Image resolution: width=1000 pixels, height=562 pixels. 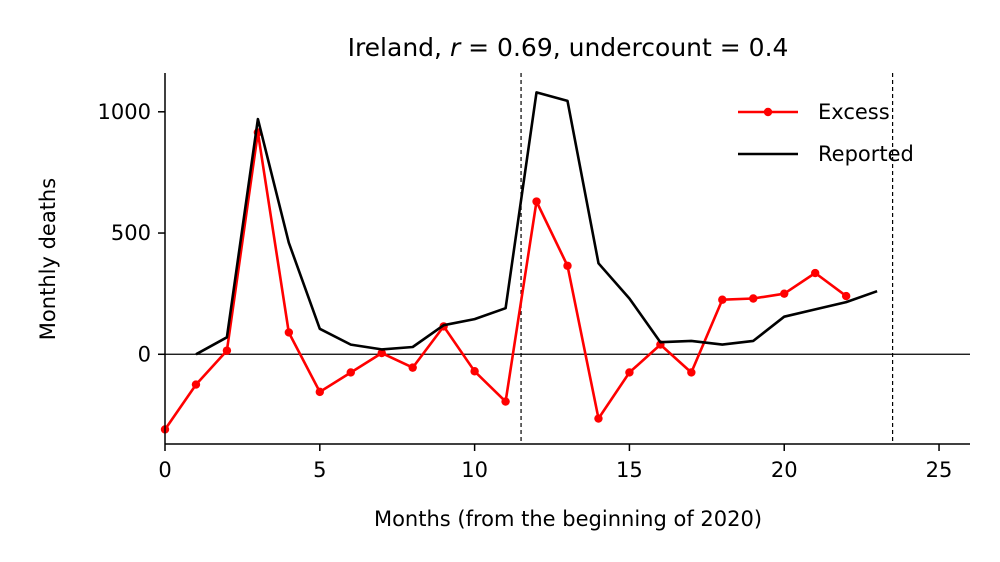 I want to click on legend-label: Excess, so click(x=854, y=112).